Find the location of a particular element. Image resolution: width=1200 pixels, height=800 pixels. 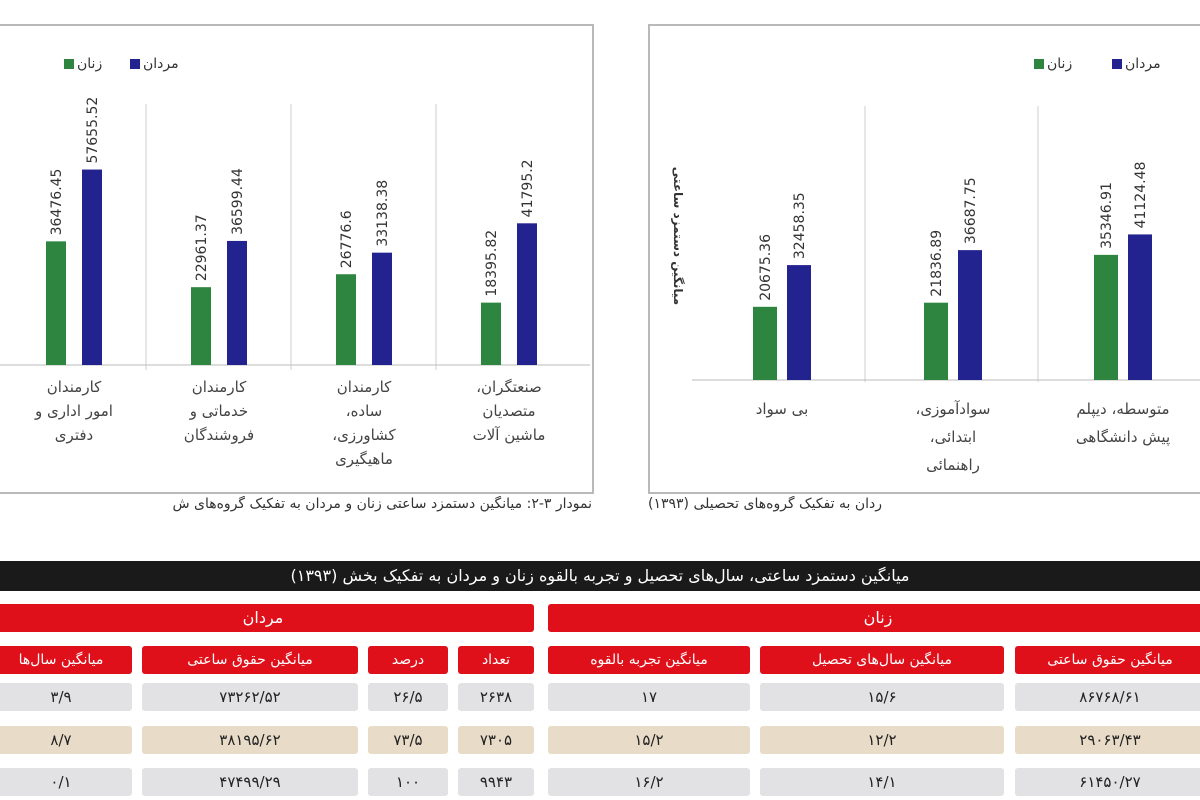

value-label-men: 36599.44 is located at coordinates (238, 201).